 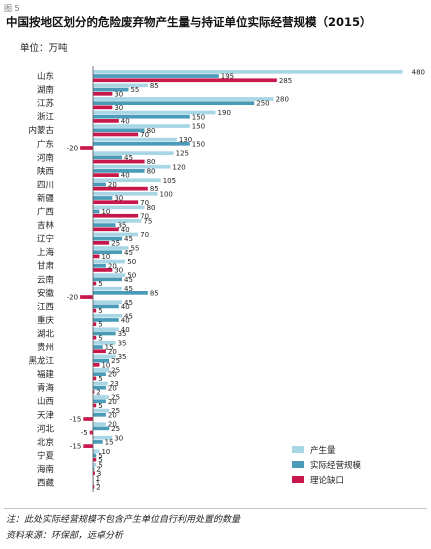 What do you see at coordinates (285, 81) in the screenshot?
I see `data-label: 285` at bounding box center [285, 81].